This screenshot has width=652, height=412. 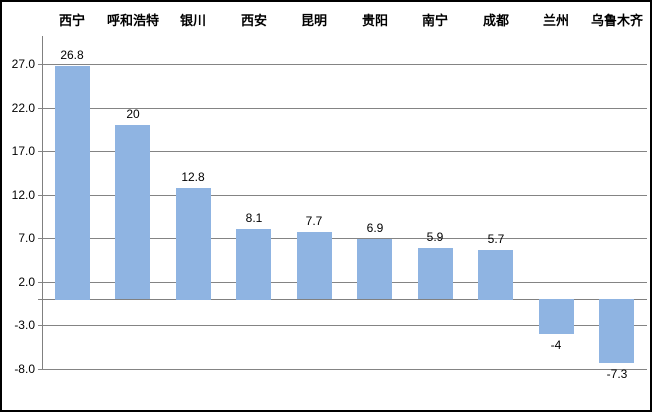 What do you see at coordinates (192, 20) in the screenshot?
I see `category-label-银川: 银川` at bounding box center [192, 20].